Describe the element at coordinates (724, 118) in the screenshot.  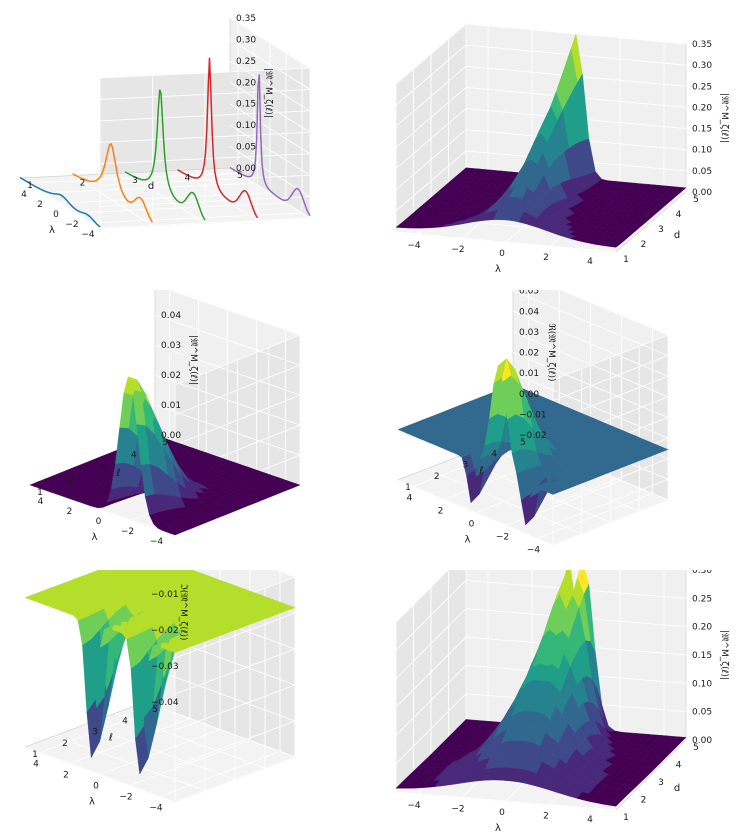
I see `z-axis-label: |𝔐̃^M_ζ(ℓ)|` at that location.